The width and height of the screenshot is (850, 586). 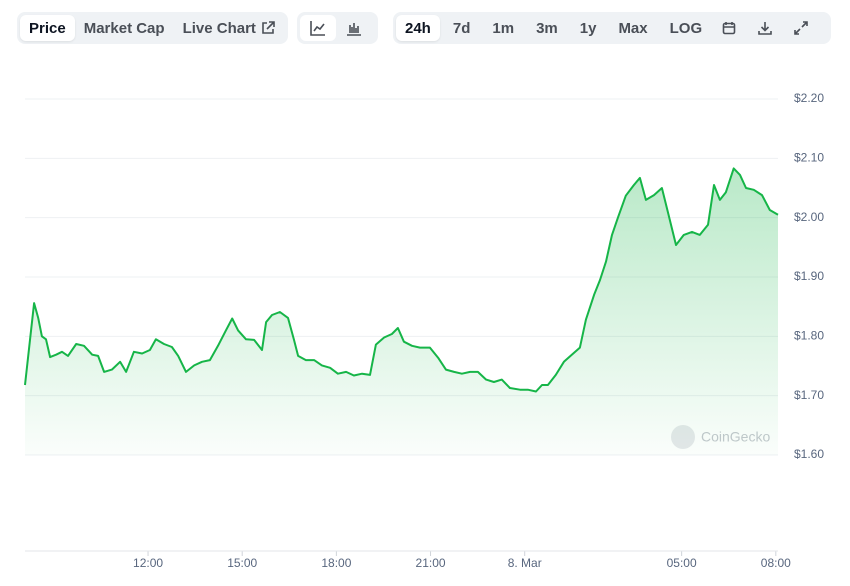 I want to click on tab: Price, so click(x=47, y=28).